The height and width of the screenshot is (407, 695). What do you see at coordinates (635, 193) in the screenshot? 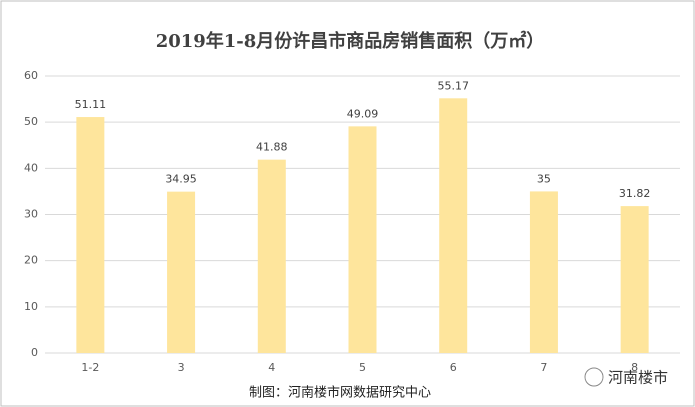
I see `data-label: 31.82` at bounding box center [635, 193].